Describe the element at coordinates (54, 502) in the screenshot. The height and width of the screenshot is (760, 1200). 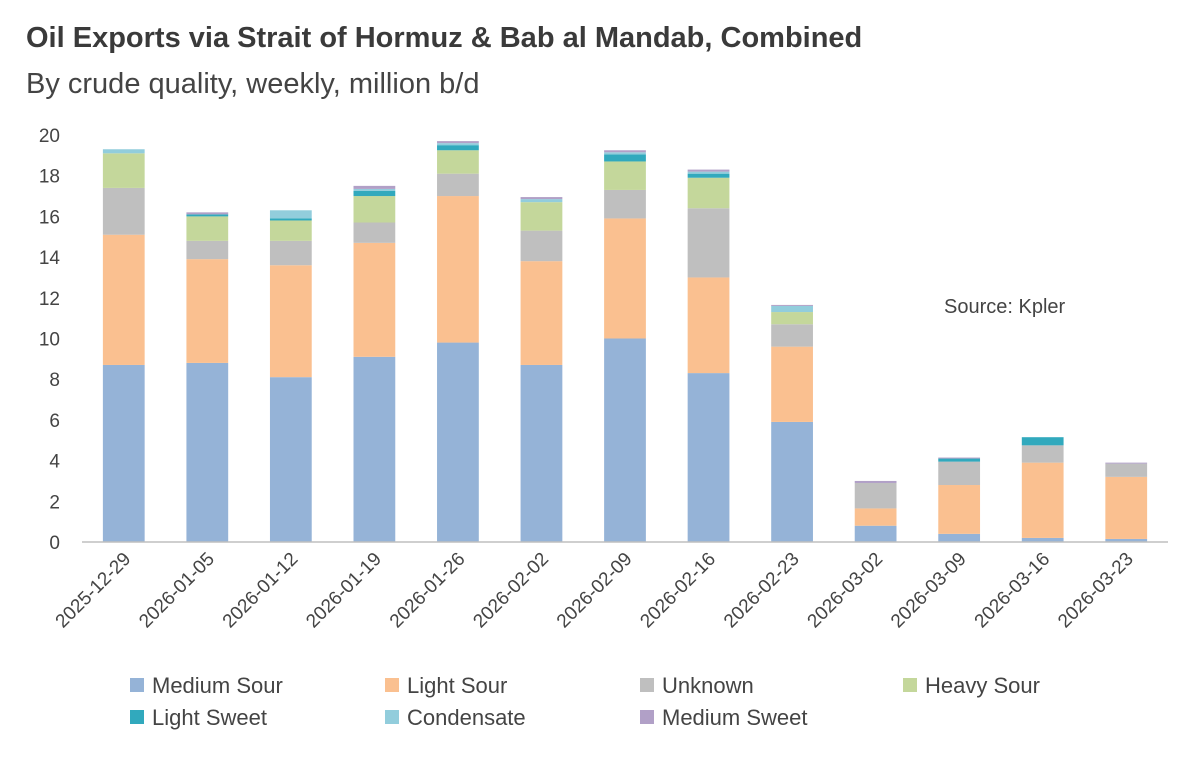
I see `y-tick-label: 2` at that location.